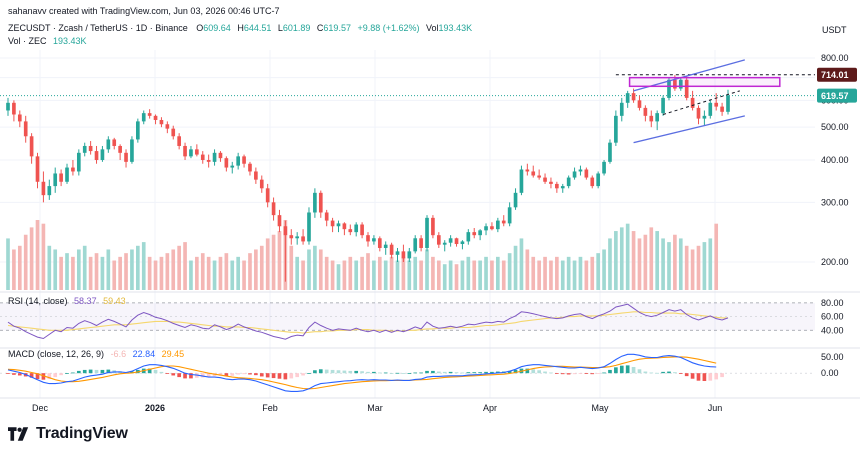 This screenshot has height=453, width=860. I want to click on macd-hist-value: -6.6, so click(119, 354).